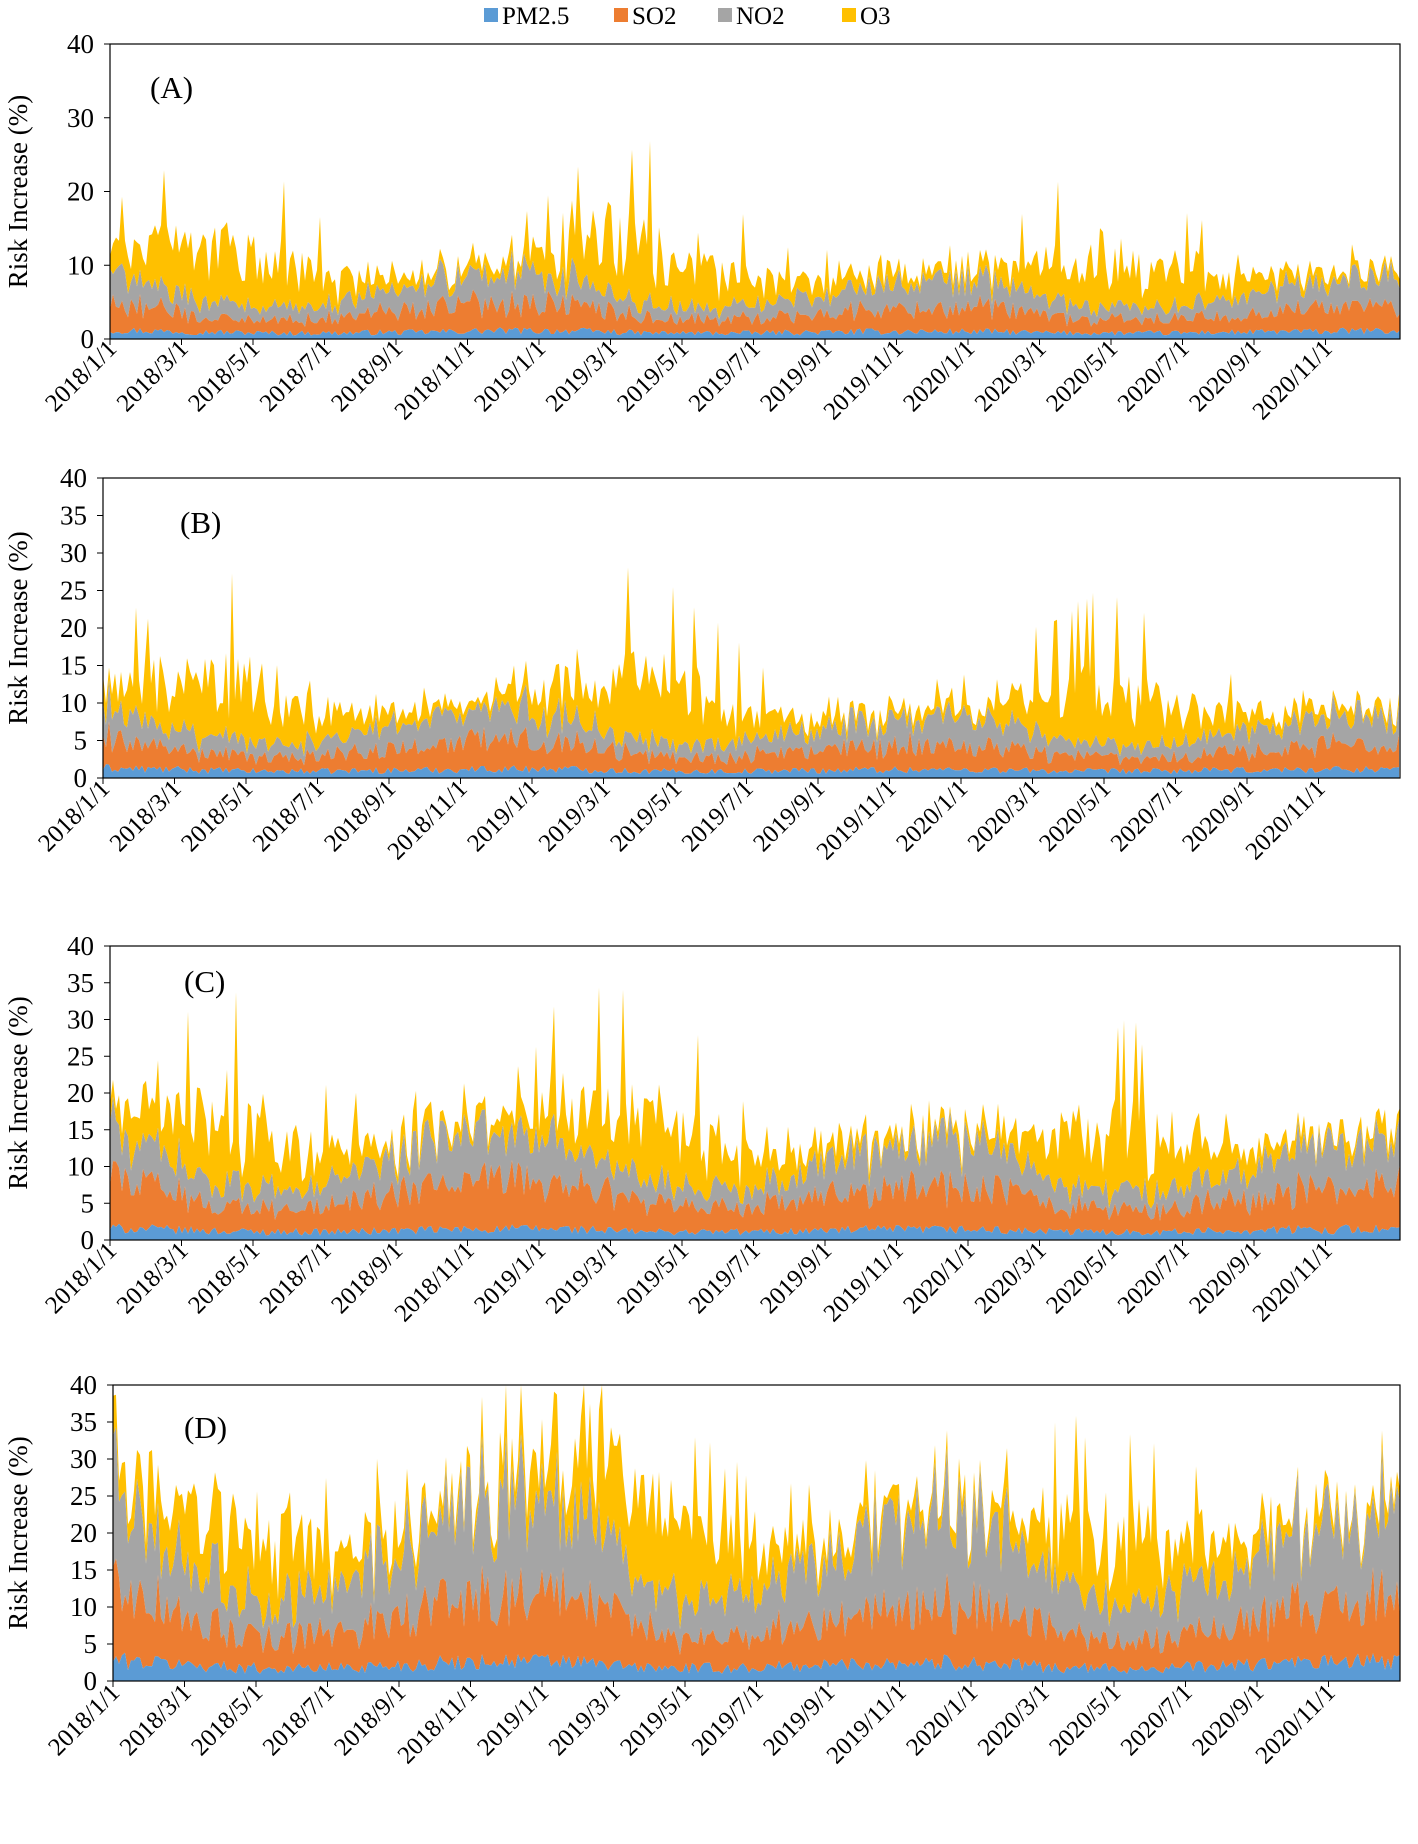 The image size is (1418, 1844). Describe the element at coordinates (875, 16) in the screenshot. I see `legend-label-o3: O3` at that location.